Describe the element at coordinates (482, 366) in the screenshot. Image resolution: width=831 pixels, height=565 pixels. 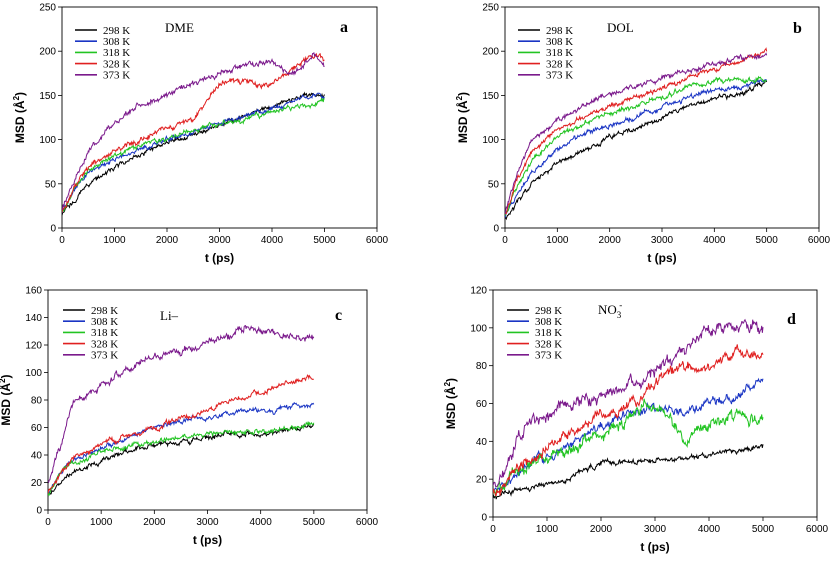
I see `y-tick-label: 80` at that location.